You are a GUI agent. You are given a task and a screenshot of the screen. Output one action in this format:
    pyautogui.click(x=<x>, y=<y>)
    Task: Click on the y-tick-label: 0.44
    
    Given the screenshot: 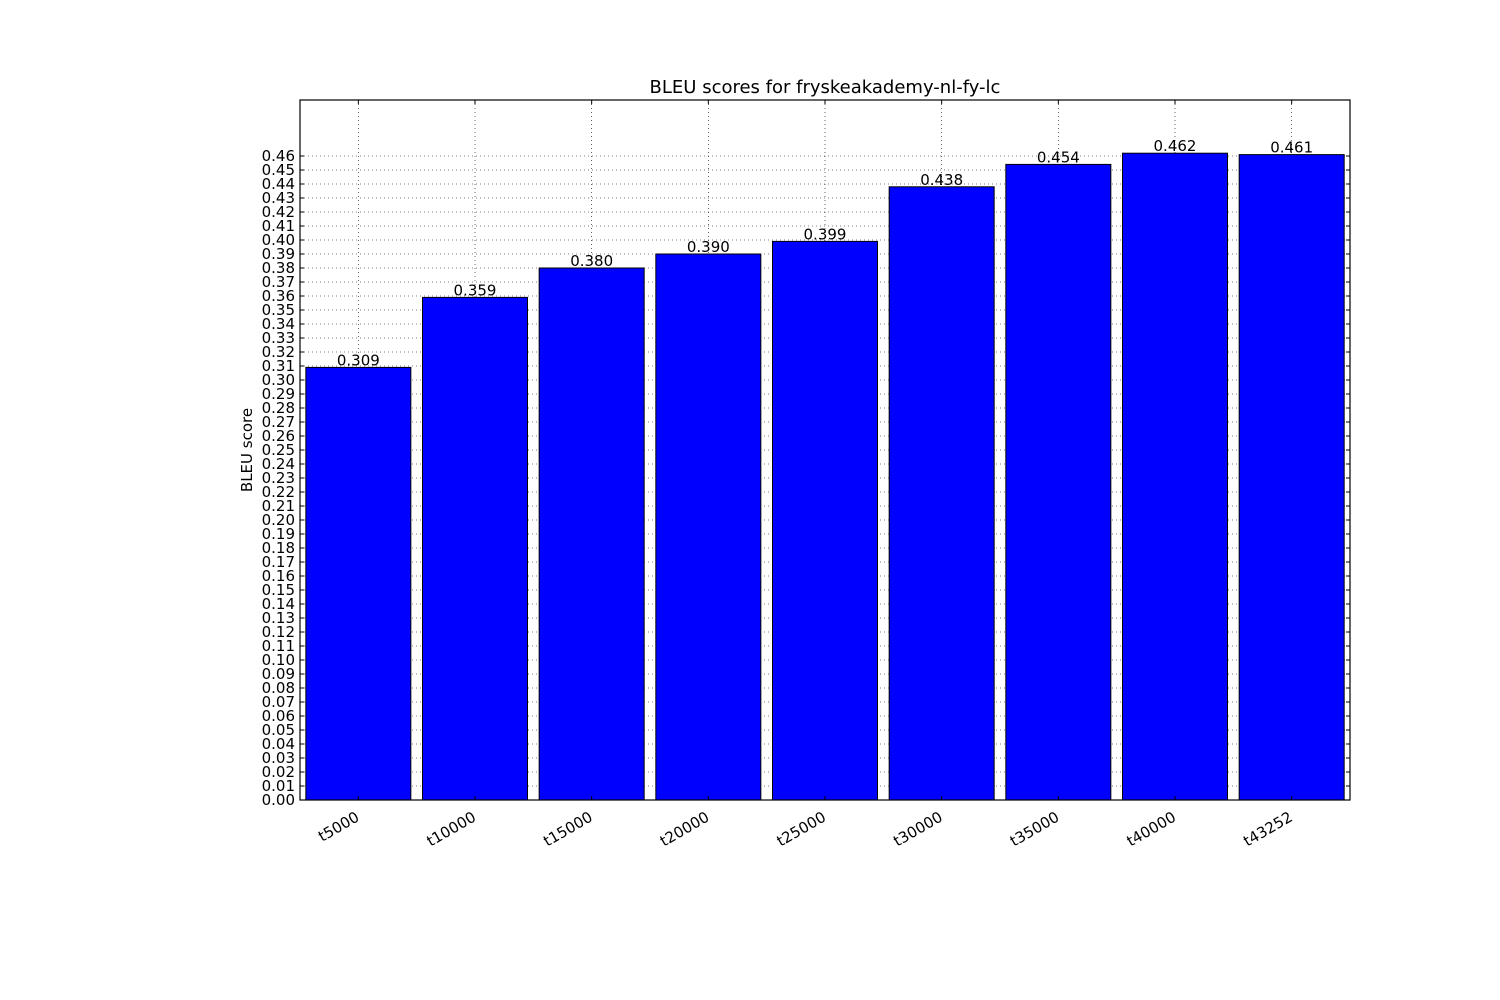 What is the action you would take?
    pyautogui.click(x=278, y=184)
    